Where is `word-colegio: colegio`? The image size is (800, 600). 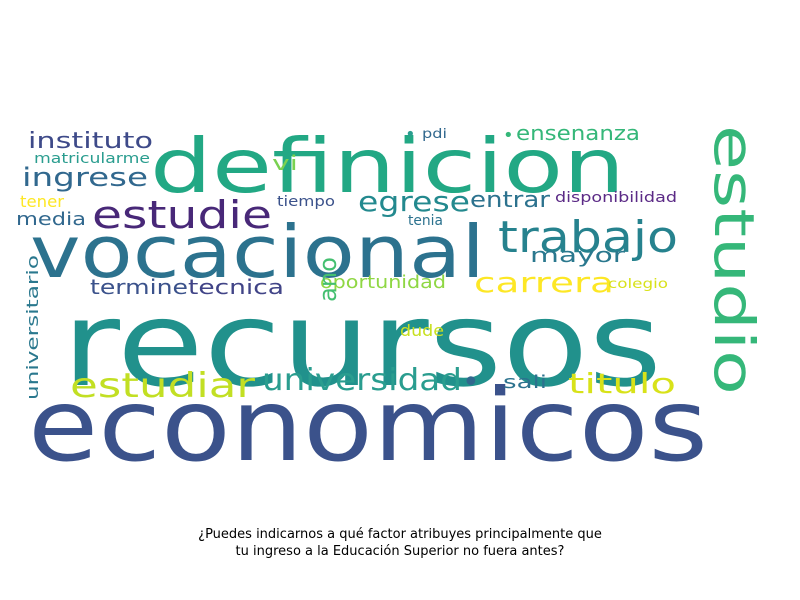
word-colegio: colegio is located at coordinates (638, 284).